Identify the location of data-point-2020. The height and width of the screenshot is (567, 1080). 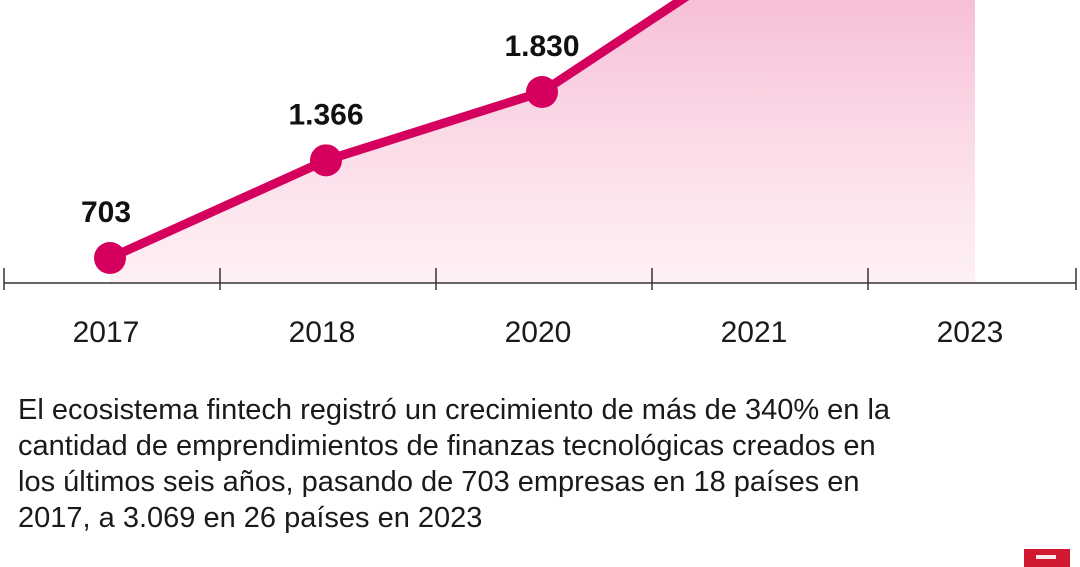
(542, 92).